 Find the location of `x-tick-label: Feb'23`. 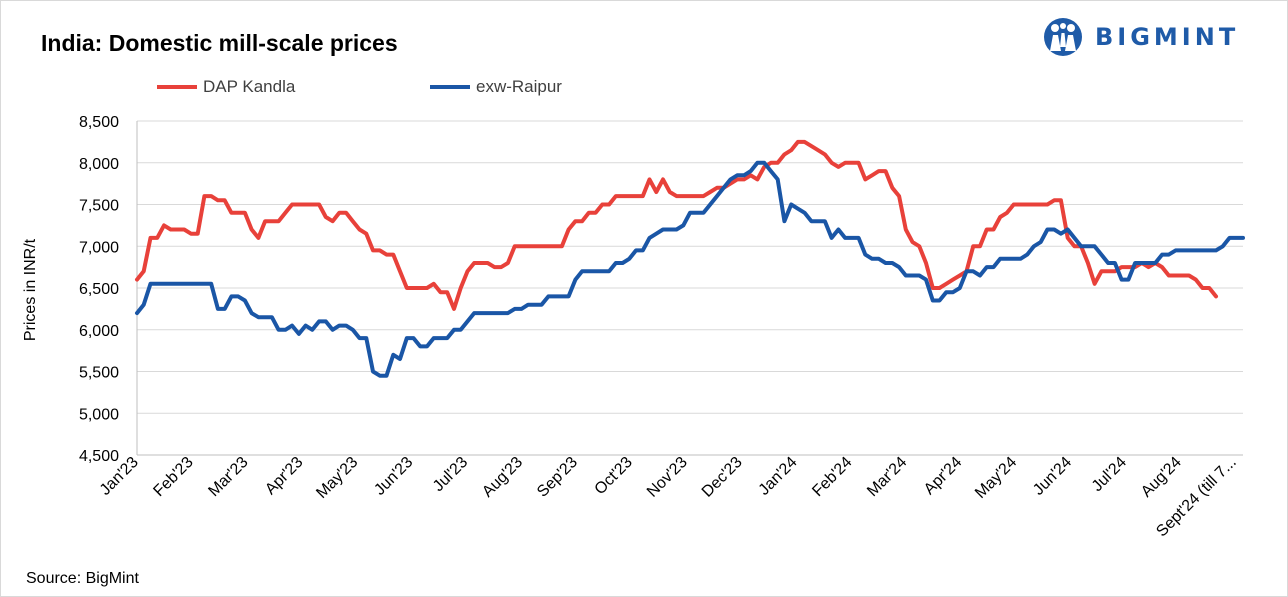

x-tick-label: Feb'23 is located at coordinates (173, 477).